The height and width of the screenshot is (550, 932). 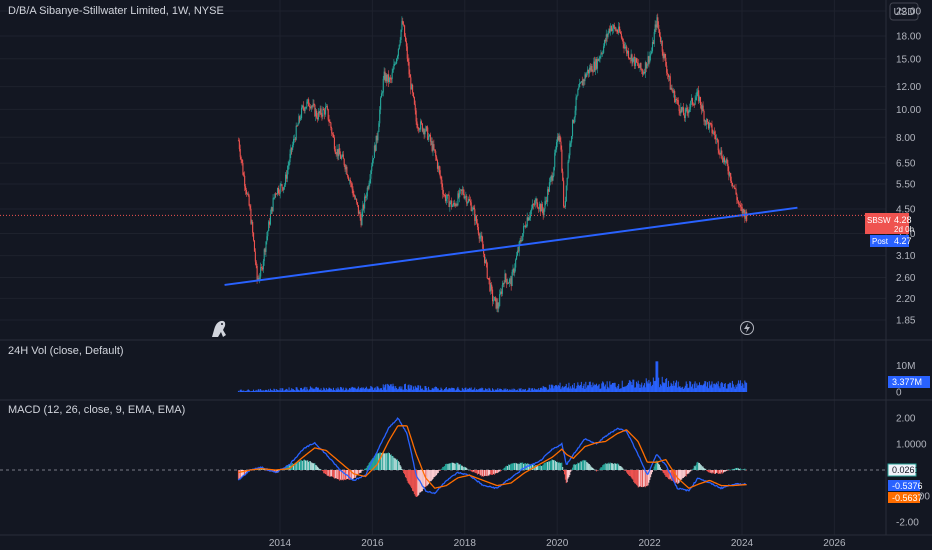 What do you see at coordinates (905, 497) in the screenshot?
I see `signal-value-label: -0.5637` at bounding box center [905, 497].